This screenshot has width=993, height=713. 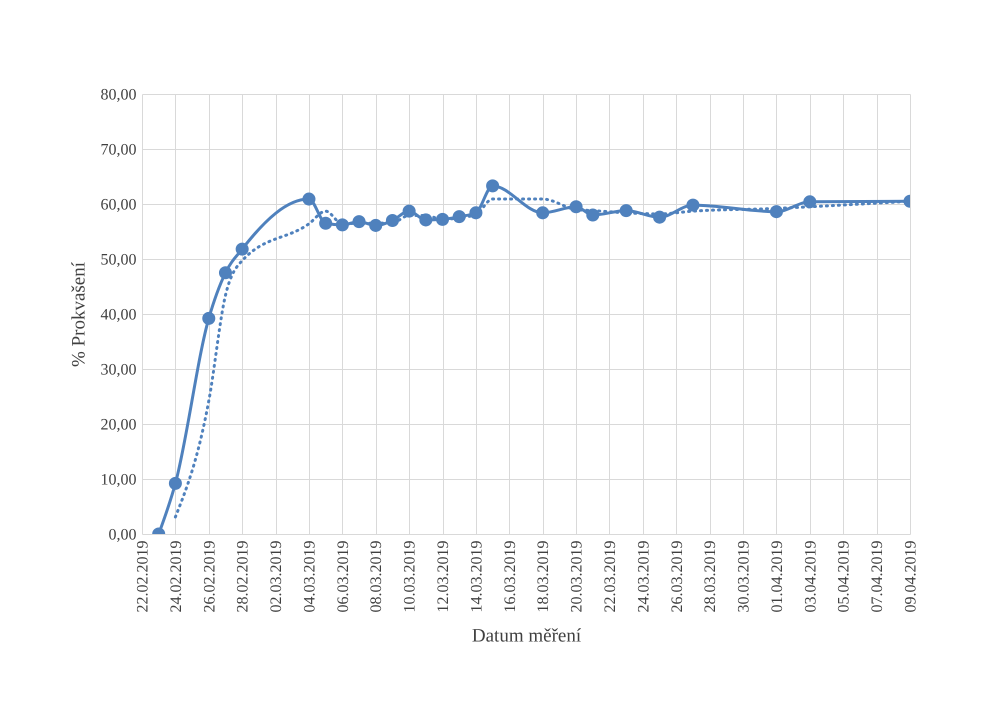 What do you see at coordinates (510, 576) in the screenshot?
I see `x-tick-label: 16.03.2019` at bounding box center [510, 576].